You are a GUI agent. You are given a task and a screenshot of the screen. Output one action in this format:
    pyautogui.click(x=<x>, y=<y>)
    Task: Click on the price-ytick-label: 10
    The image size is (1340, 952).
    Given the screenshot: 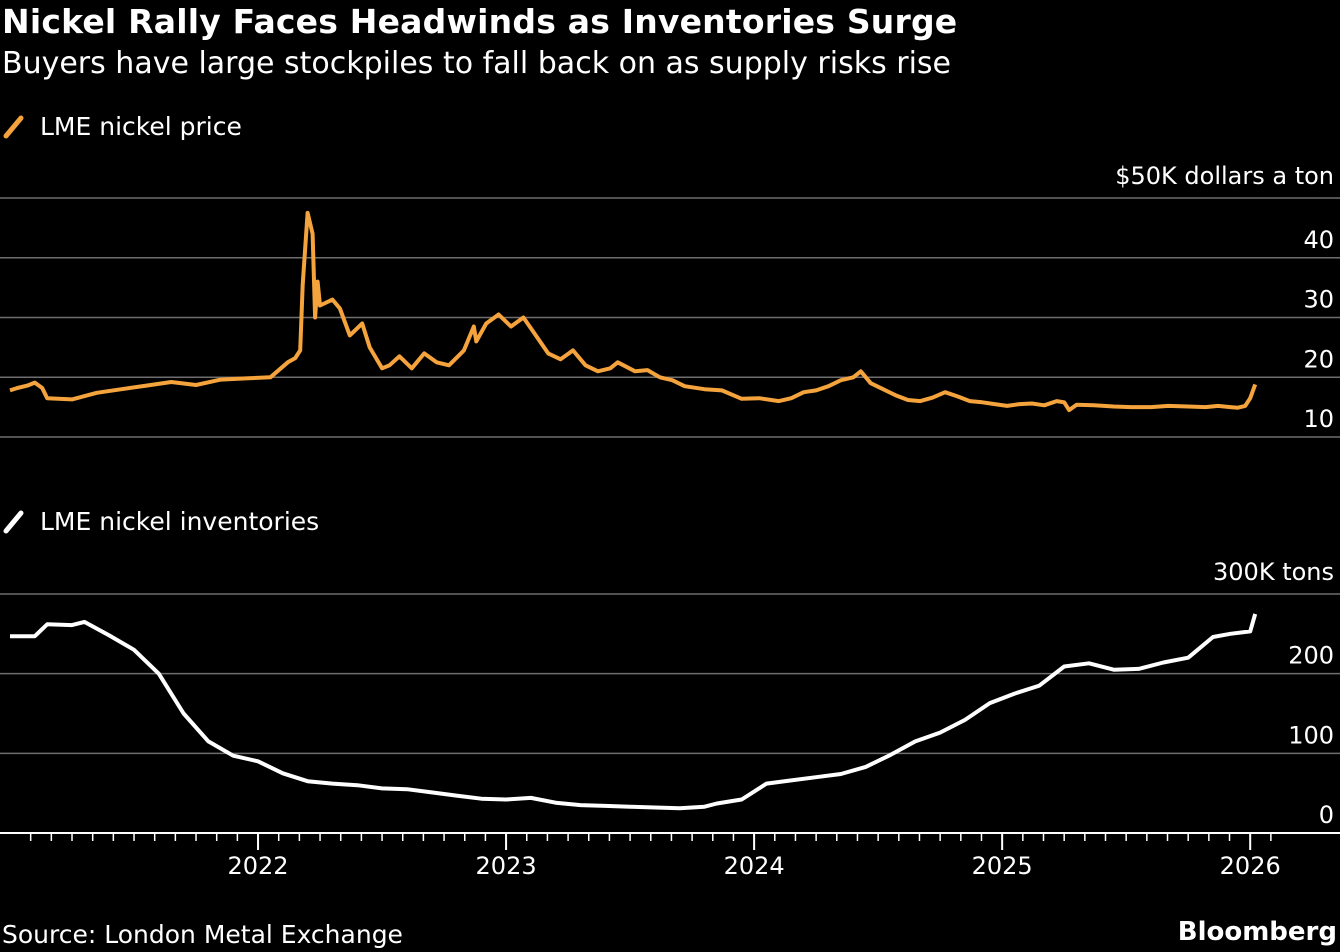 What is the action you would take?
    pyautogui.click(x=1318, y=419)
    